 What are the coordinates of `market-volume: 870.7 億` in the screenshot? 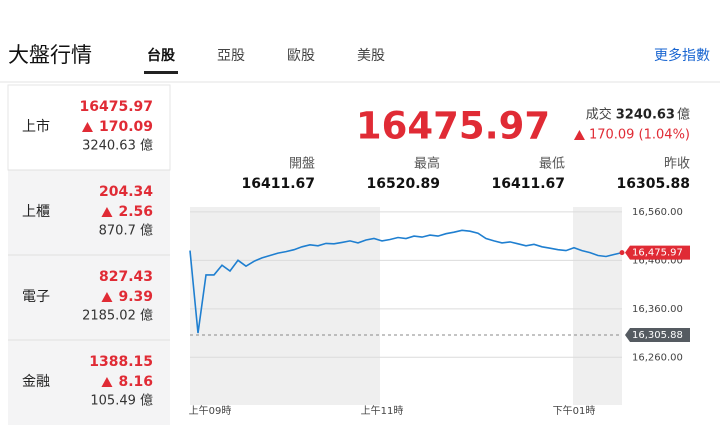 It's located at (126, 231).